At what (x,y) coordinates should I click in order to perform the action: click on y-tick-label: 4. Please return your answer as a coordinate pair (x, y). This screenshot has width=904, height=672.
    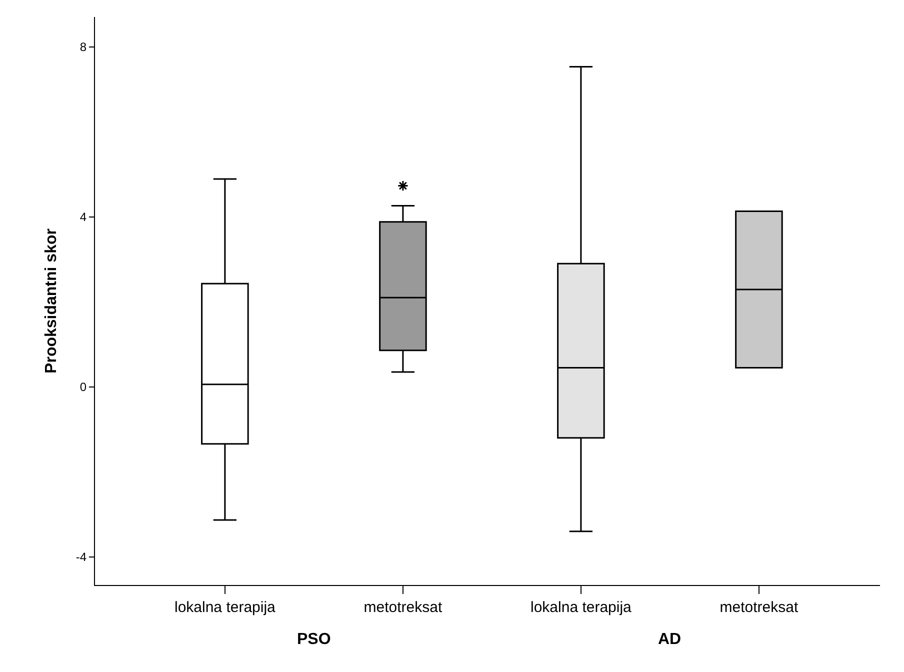
    Looking at the image, I should click on (83, 217).